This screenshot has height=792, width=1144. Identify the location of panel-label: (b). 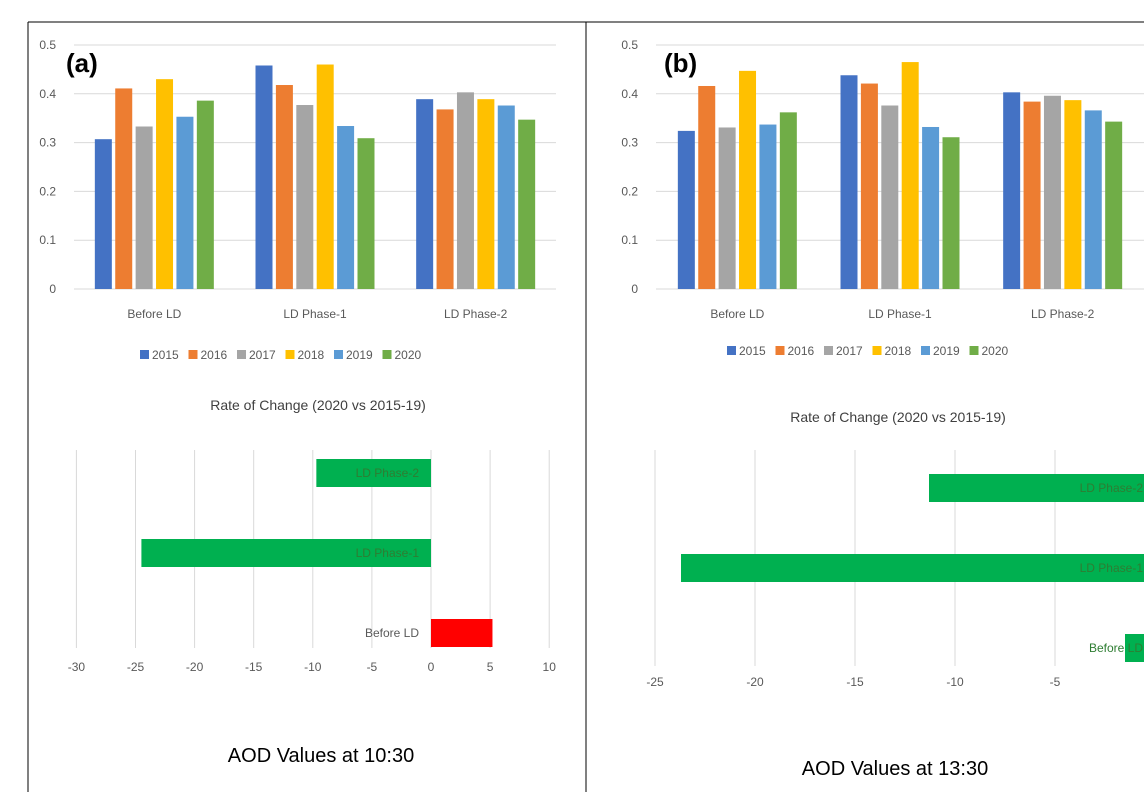
(680, 63).